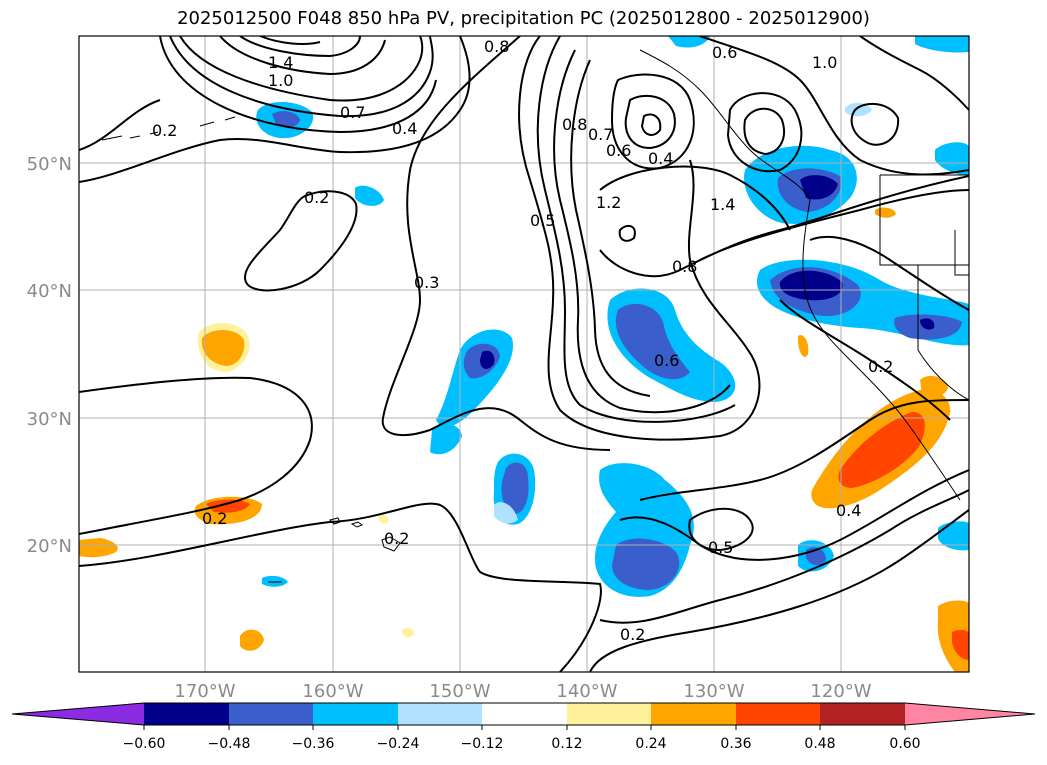 This screenshot has width=1047, height=765. Describe the element at coordinates (144, 744) in the screenshot. I see `colorbar-label: −0.60` at that location.